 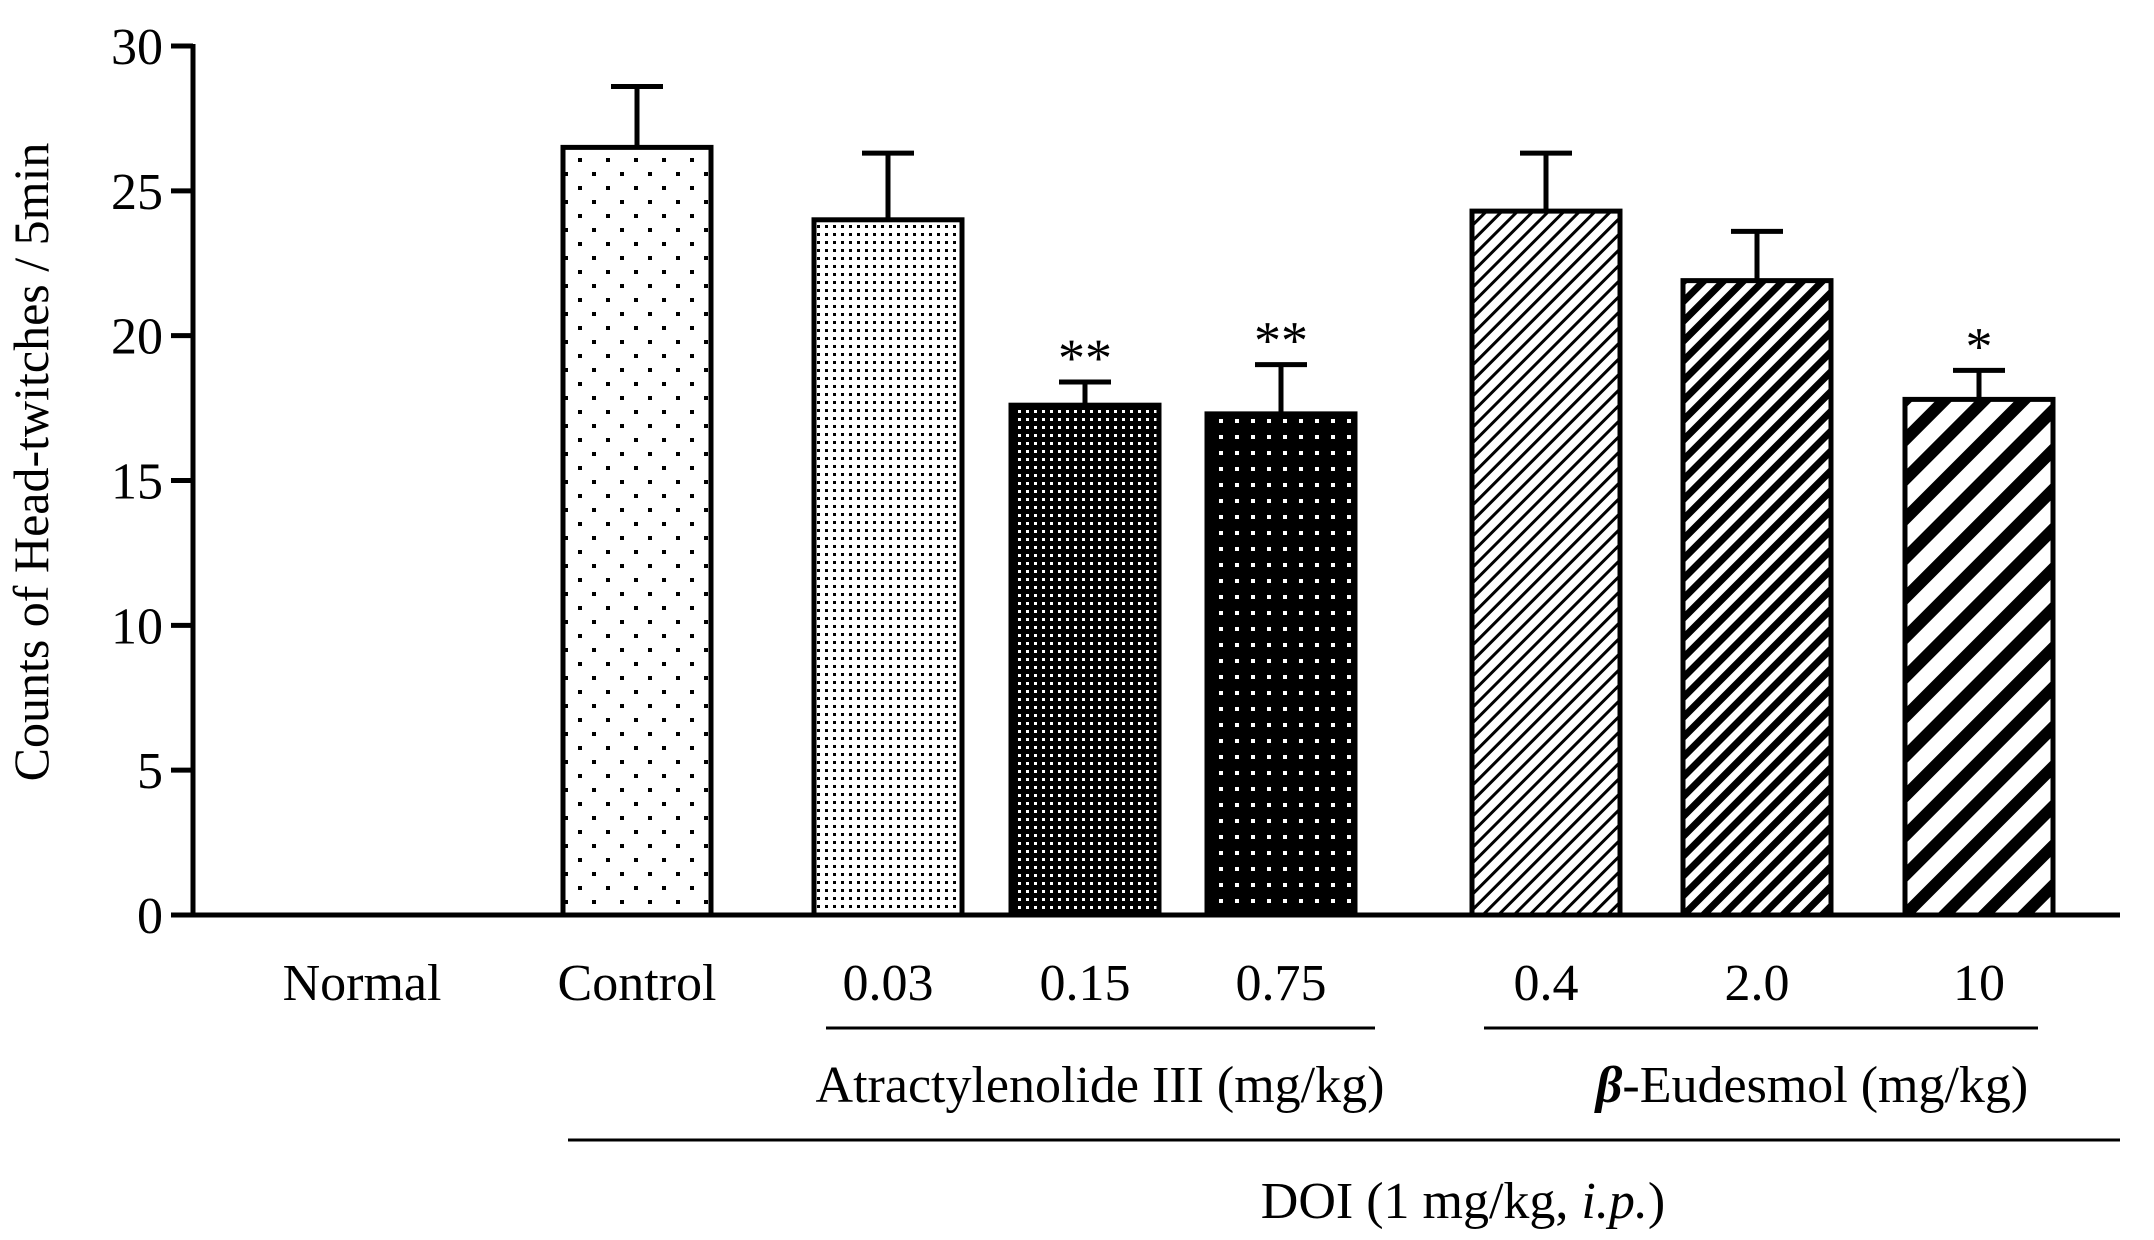 What do you see at coordinates (1421, 1201) in the screenshot?
I see `treatment-label-main: DOI (1 mg/kg,` at bounding box center [1421, 1201].